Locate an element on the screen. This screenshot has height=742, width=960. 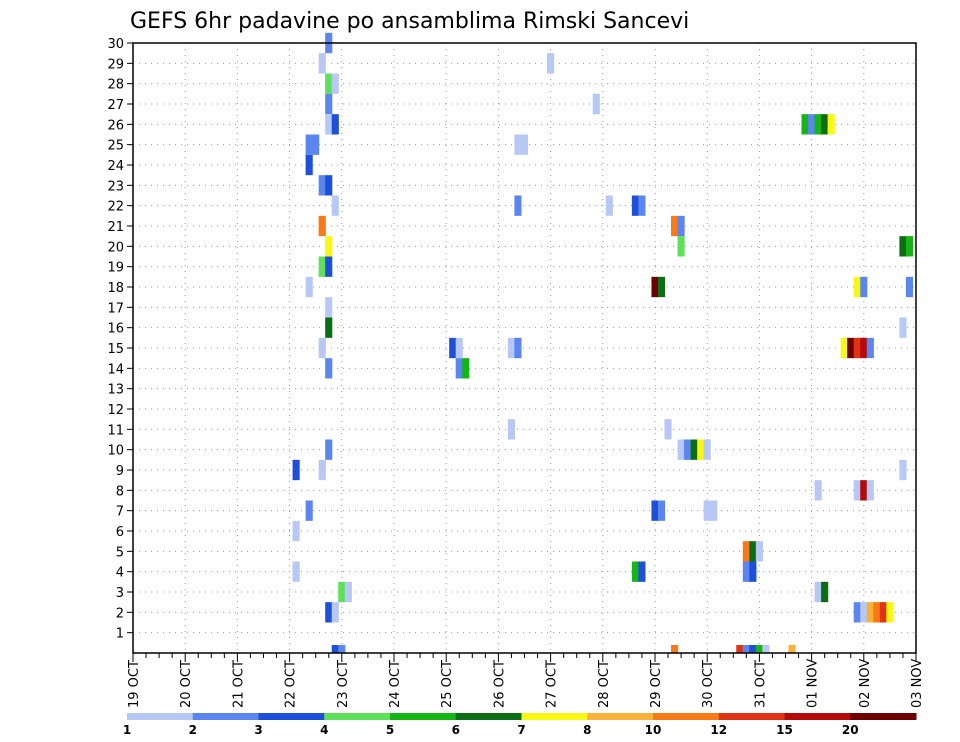
y-tick-label: 17 is located at coordinates (115, 308).